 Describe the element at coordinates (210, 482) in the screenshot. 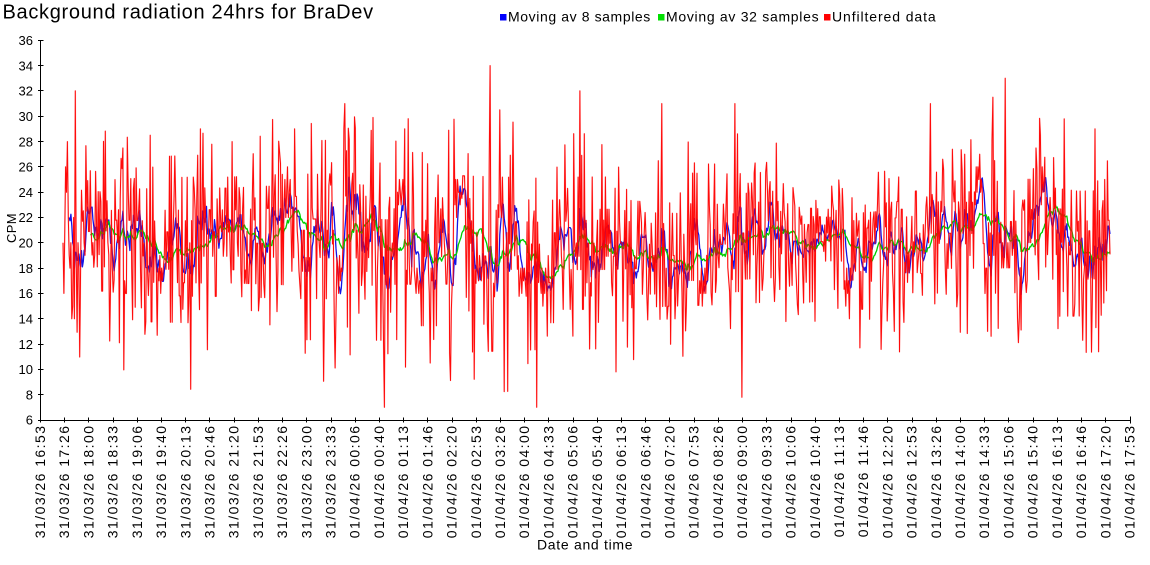

I see `svg-text: 31/03/26 20:46` at that location.